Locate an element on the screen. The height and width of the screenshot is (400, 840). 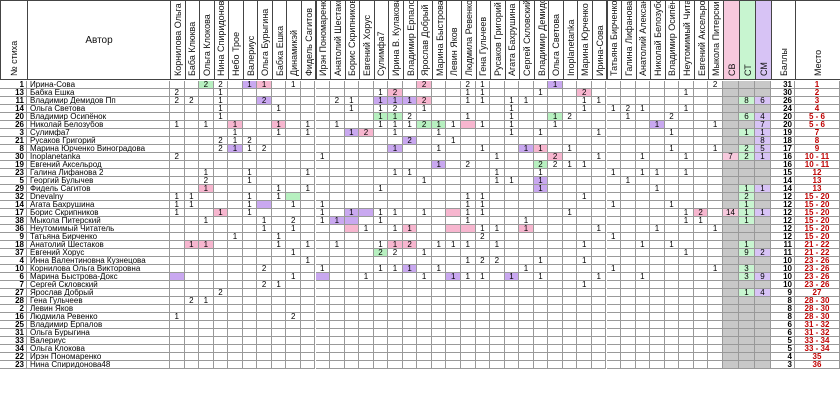
table-row: 33 Валериус 5 33 - 34 is located at coordinates (420, 341).